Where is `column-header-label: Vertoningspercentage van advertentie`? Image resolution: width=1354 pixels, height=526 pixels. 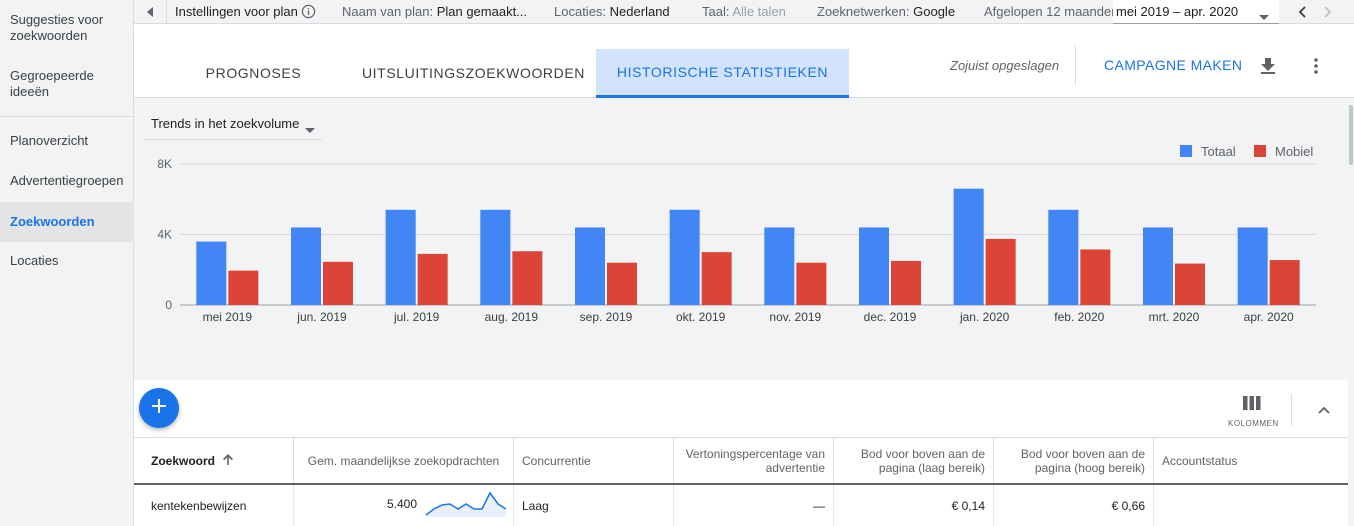
column-header-label: Vertoningspercentage van advertentie is located at coordinates (755, 461).